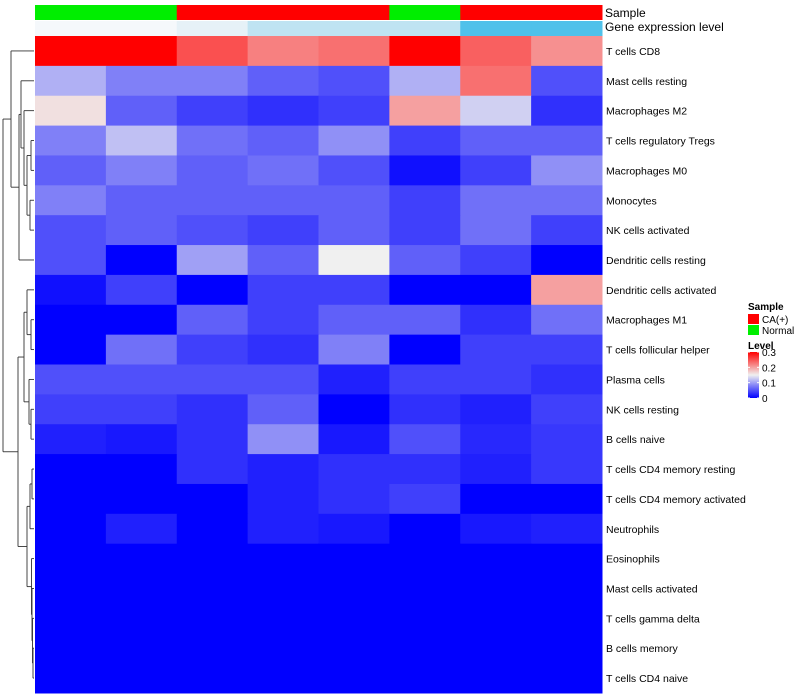 The height and width of the screenshot is (700, 800). What do you see at coordinates (635, 440) in the screenshot?
I see `row-label: B cells naive` at bounding box center [635, 440].